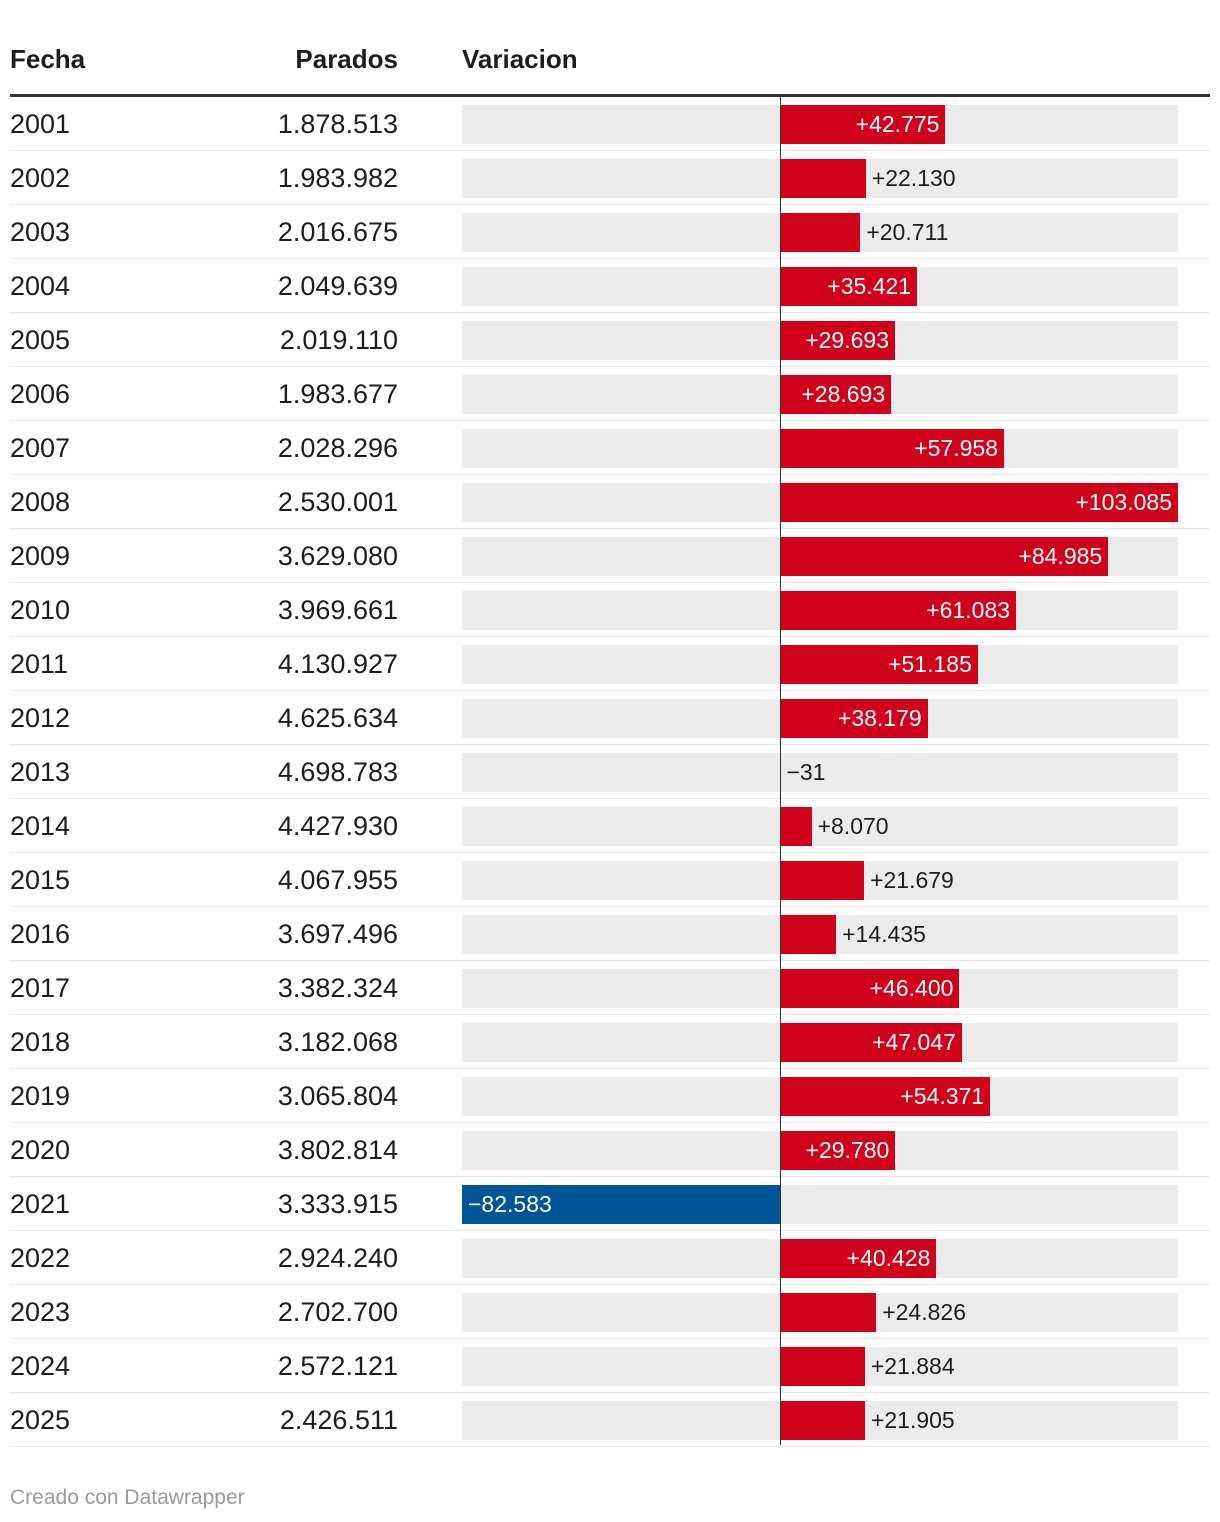 This screenshot has height=1522, width=1220. Describe the element at coordinates (956, 448) in the screenshot. I see `variacion-label: +57.958` at that location.